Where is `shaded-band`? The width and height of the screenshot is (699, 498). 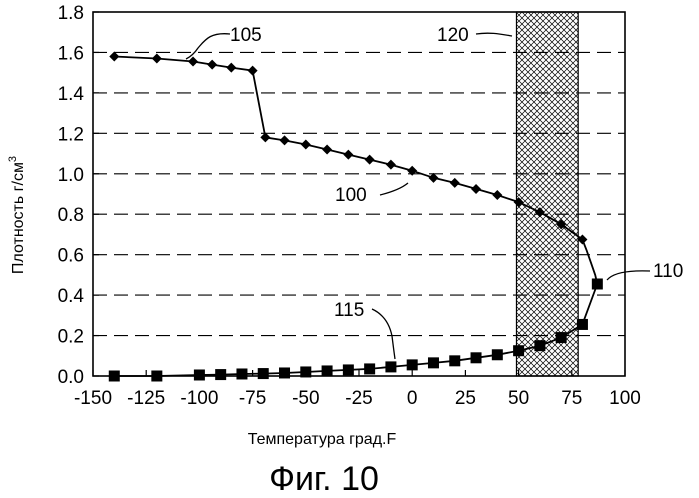
shaded-band is located at coordinates (547, 194).